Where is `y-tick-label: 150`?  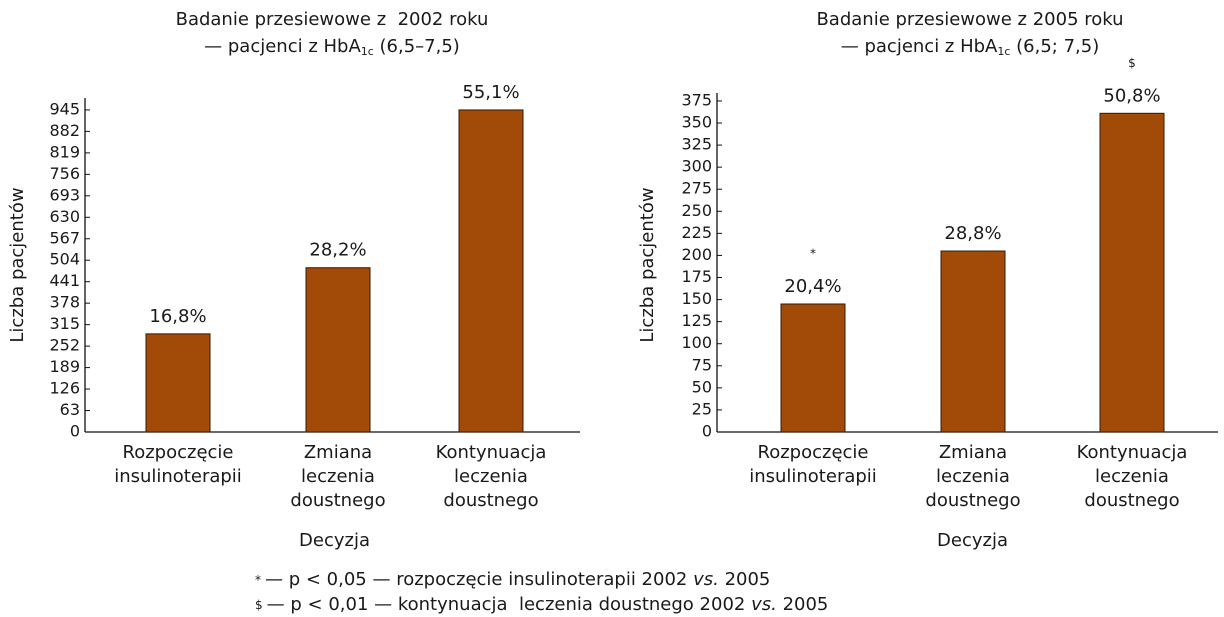 y-tick-label: 150 is located at coordinates (696, 298).